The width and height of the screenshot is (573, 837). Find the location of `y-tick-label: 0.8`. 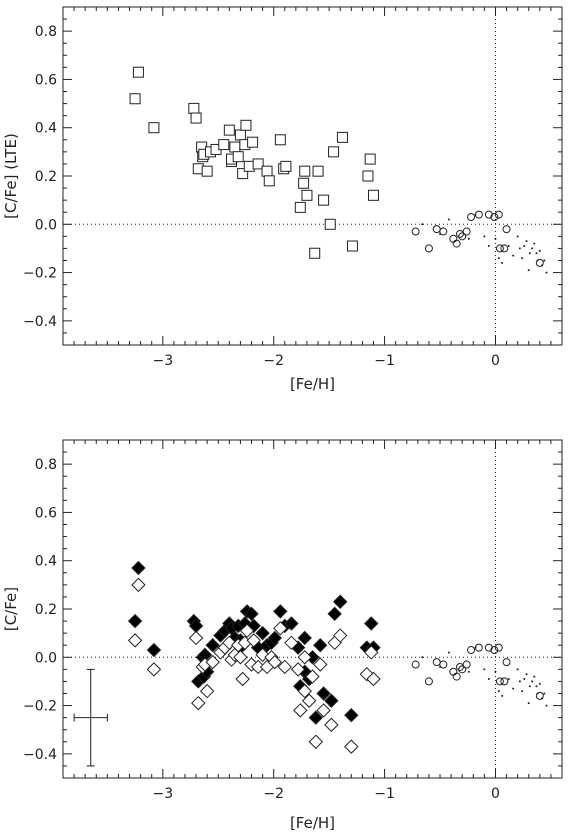

y-tick-label: 0.8 is located at coordinates (46, 32).